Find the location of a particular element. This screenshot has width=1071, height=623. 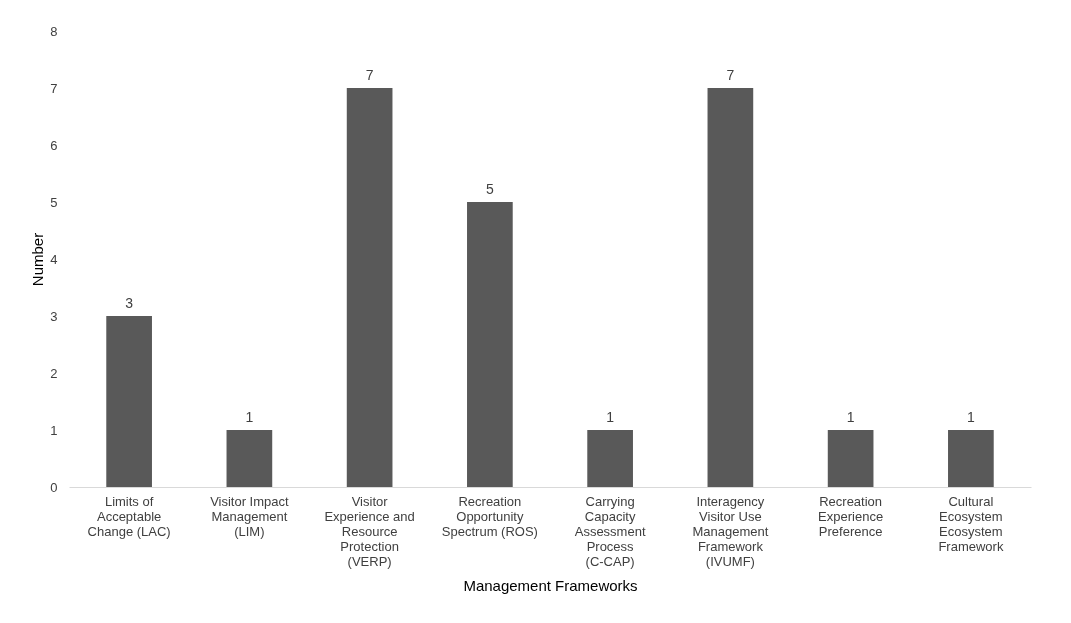

x-tick-label: Recreation Opportunity Spectrum (ROS) is located at coordinates (489, 516).